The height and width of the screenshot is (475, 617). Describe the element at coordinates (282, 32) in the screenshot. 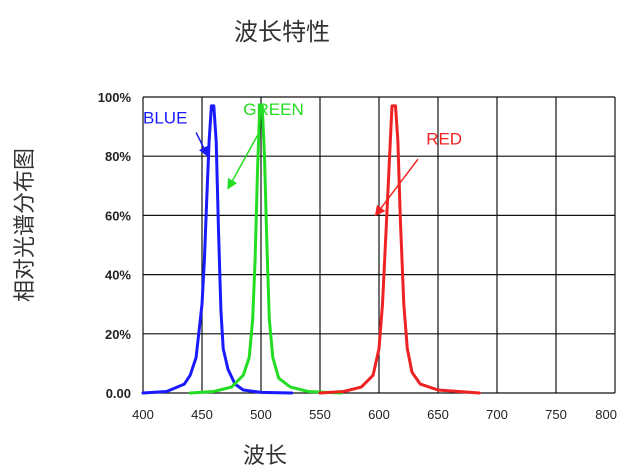

I see `chart-title: 波长特性` at that location.